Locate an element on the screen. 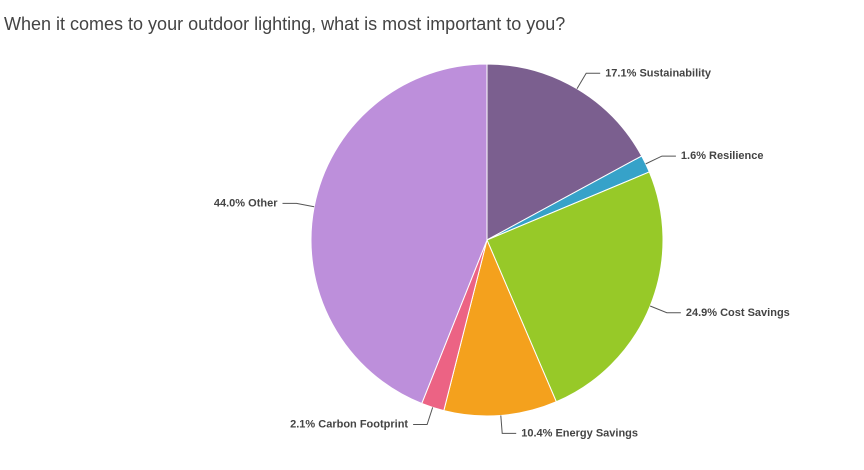 This screenshot has width=864, height=470. category-label: Resilience is located at coordinates (736, 156).